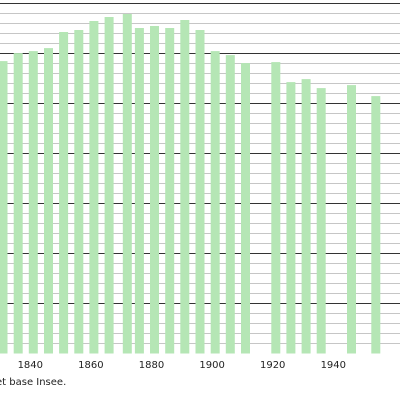  I want to click on source-note: et base Insee., so click(33, 382).